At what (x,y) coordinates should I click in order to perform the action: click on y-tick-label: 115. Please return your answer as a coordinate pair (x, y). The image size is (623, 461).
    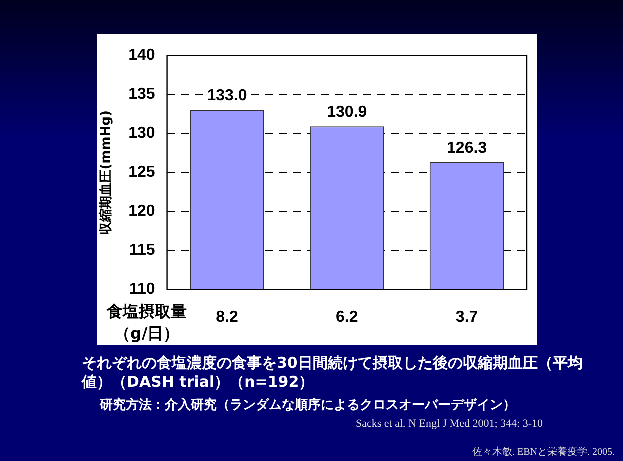
    Looking at the image, I should click on (142, 251).